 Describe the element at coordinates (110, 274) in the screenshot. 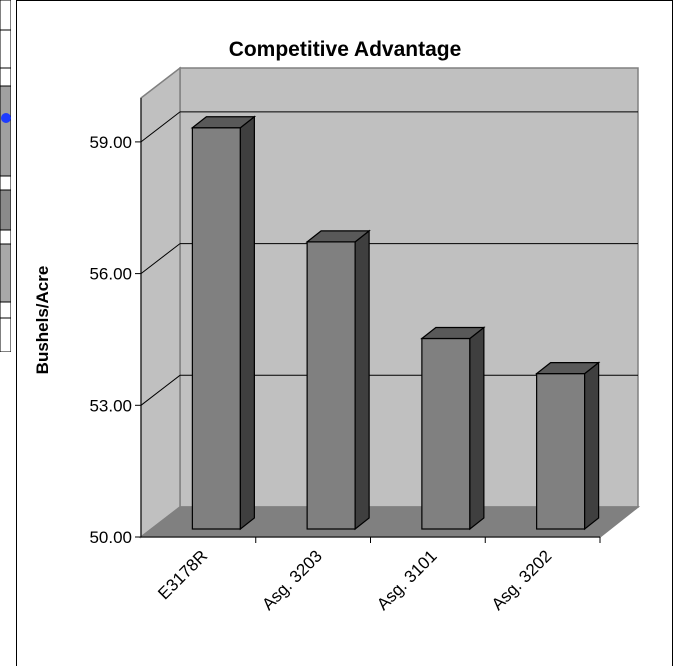

I see `y-tick-label: 56.00` at that location.